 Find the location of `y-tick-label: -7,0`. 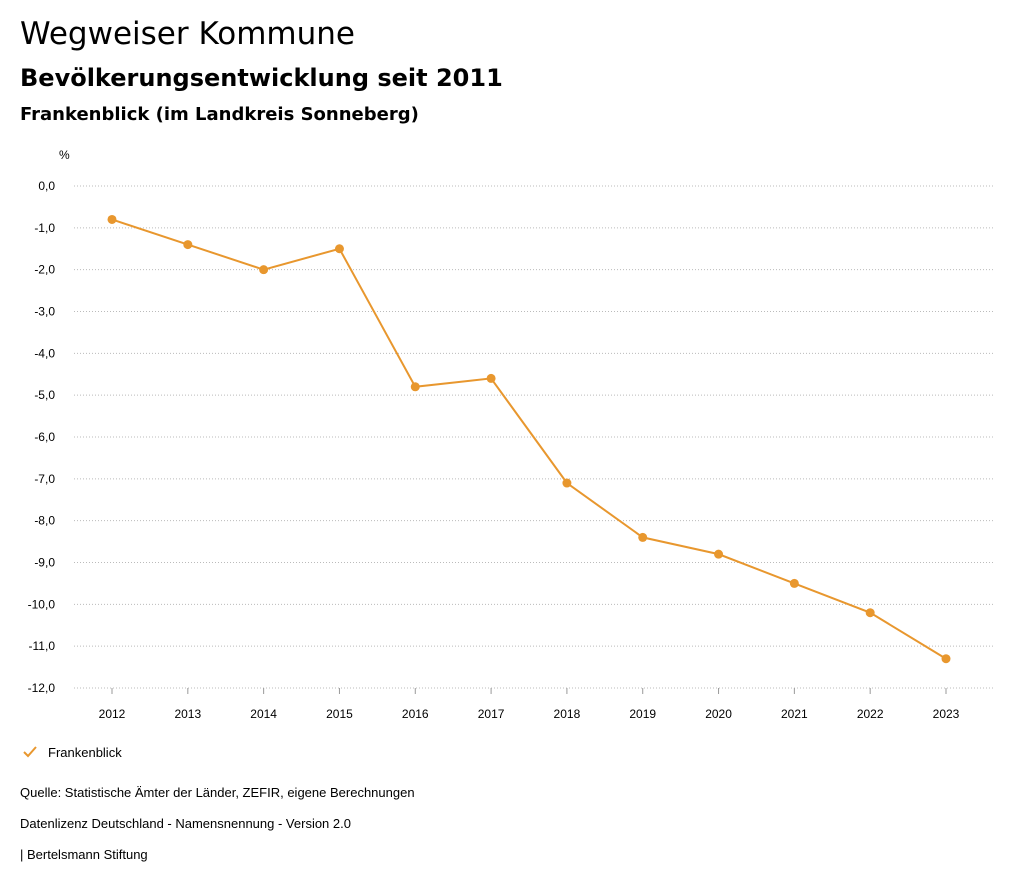

y-tick-label: -7,0 is located at coordinates (44, 479).